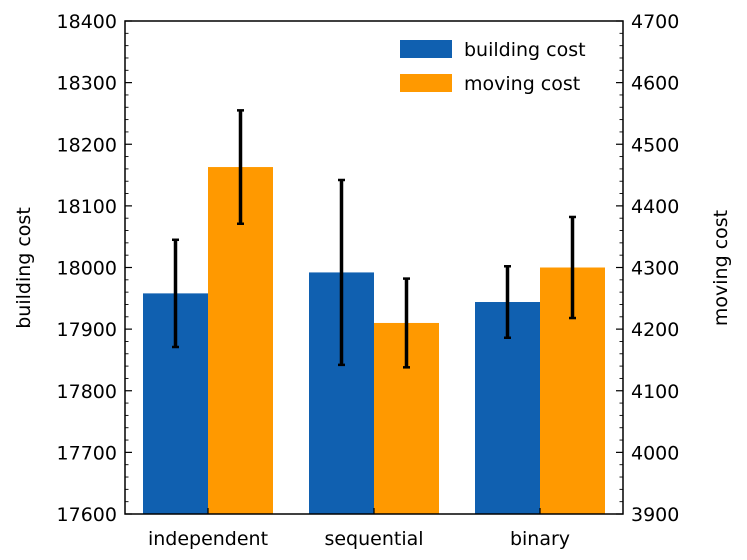  What do you see at coordinates (655, 84) in the screenshot?
I see `right-tick-label: 4600` at bounding box center [655, 84].